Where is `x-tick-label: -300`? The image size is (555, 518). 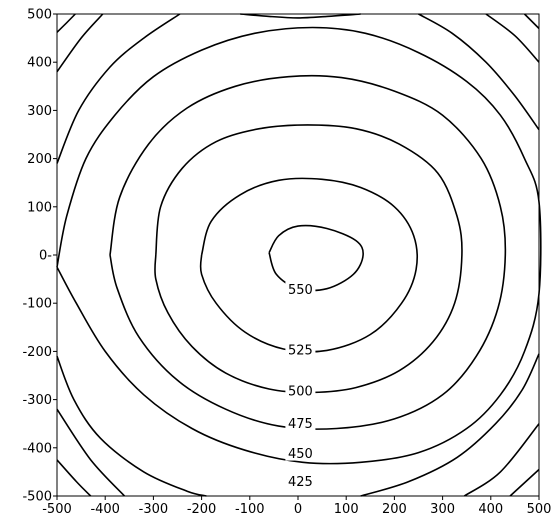
x-tick-label: -300 is located at coordinates (154, 509).